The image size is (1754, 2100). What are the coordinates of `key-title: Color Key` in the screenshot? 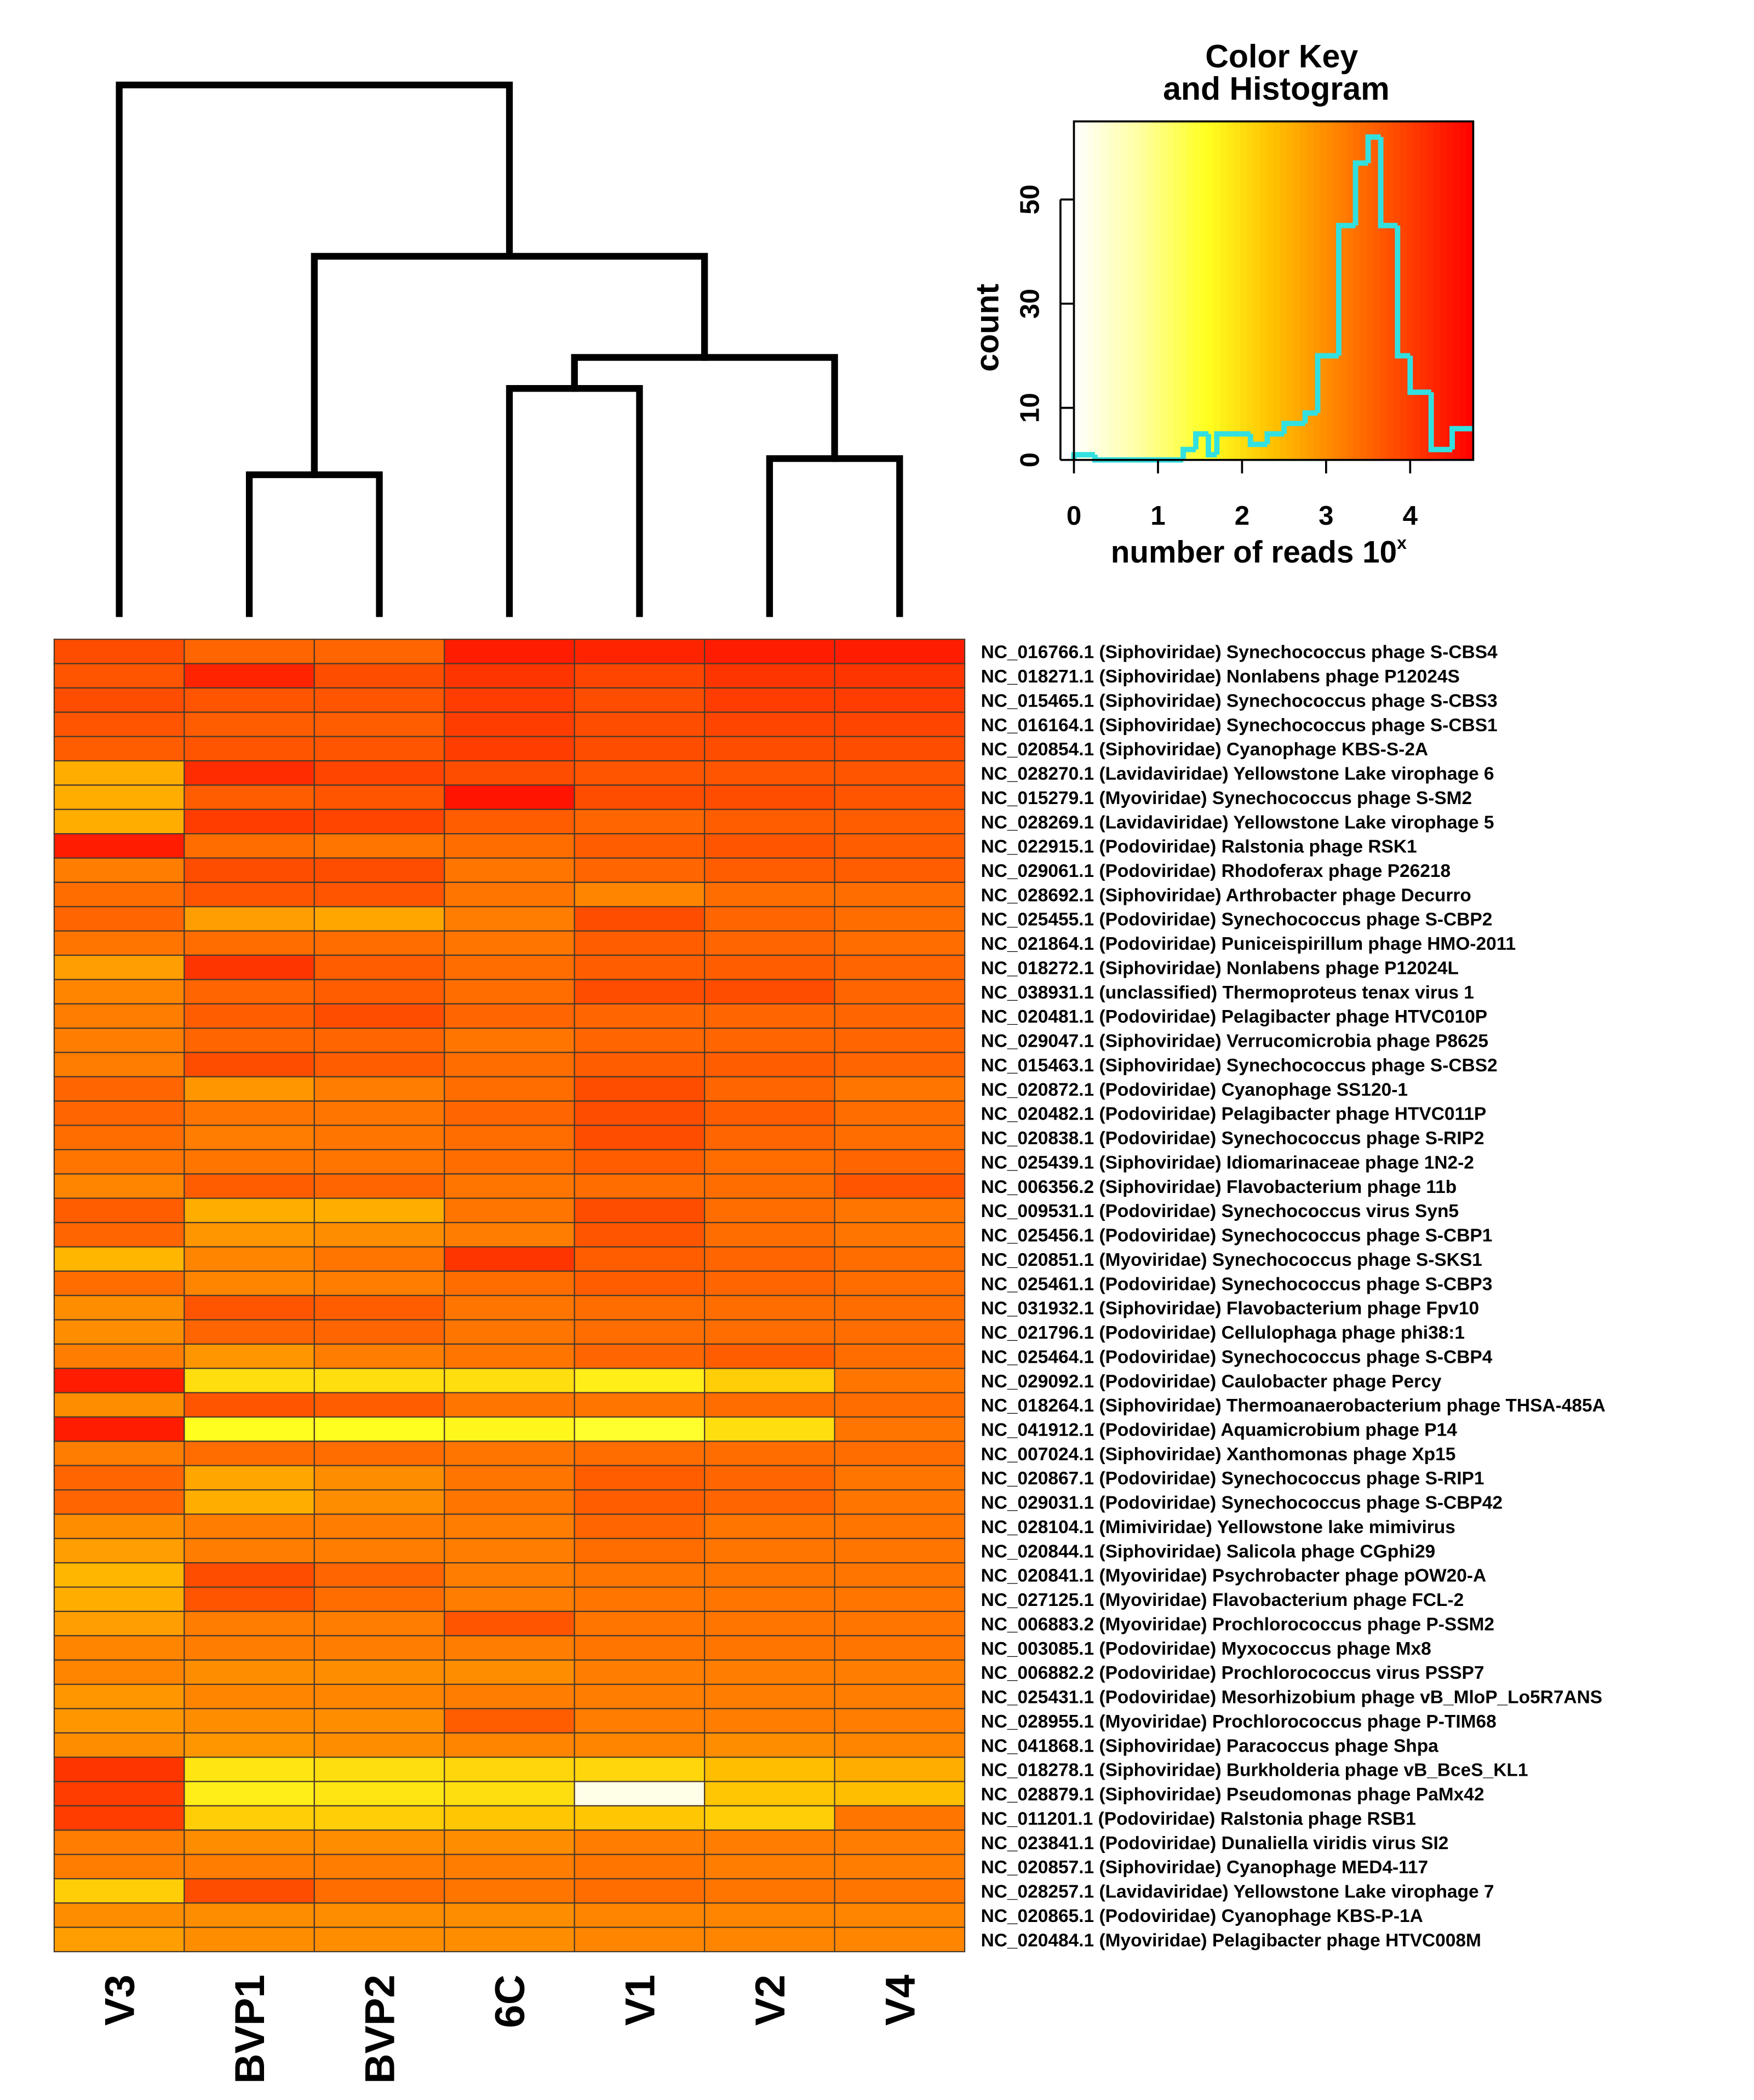 It's located at (1281, 56).